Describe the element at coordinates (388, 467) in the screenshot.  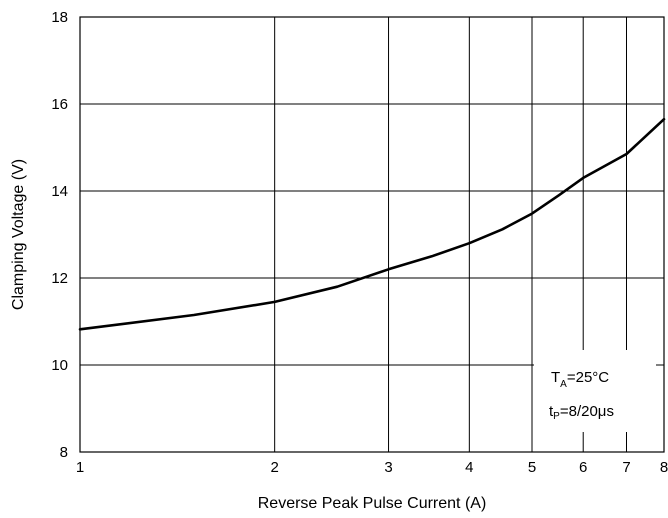
I see `x-tick-label: 3` at that location.